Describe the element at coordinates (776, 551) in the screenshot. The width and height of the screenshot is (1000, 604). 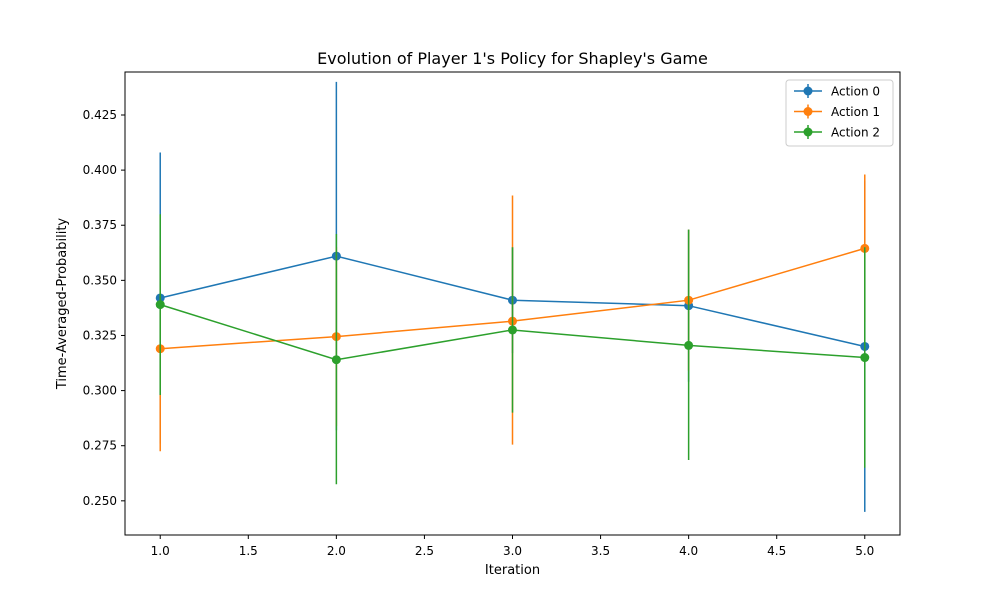
I see `x-tick-label: 4.5` at that location.